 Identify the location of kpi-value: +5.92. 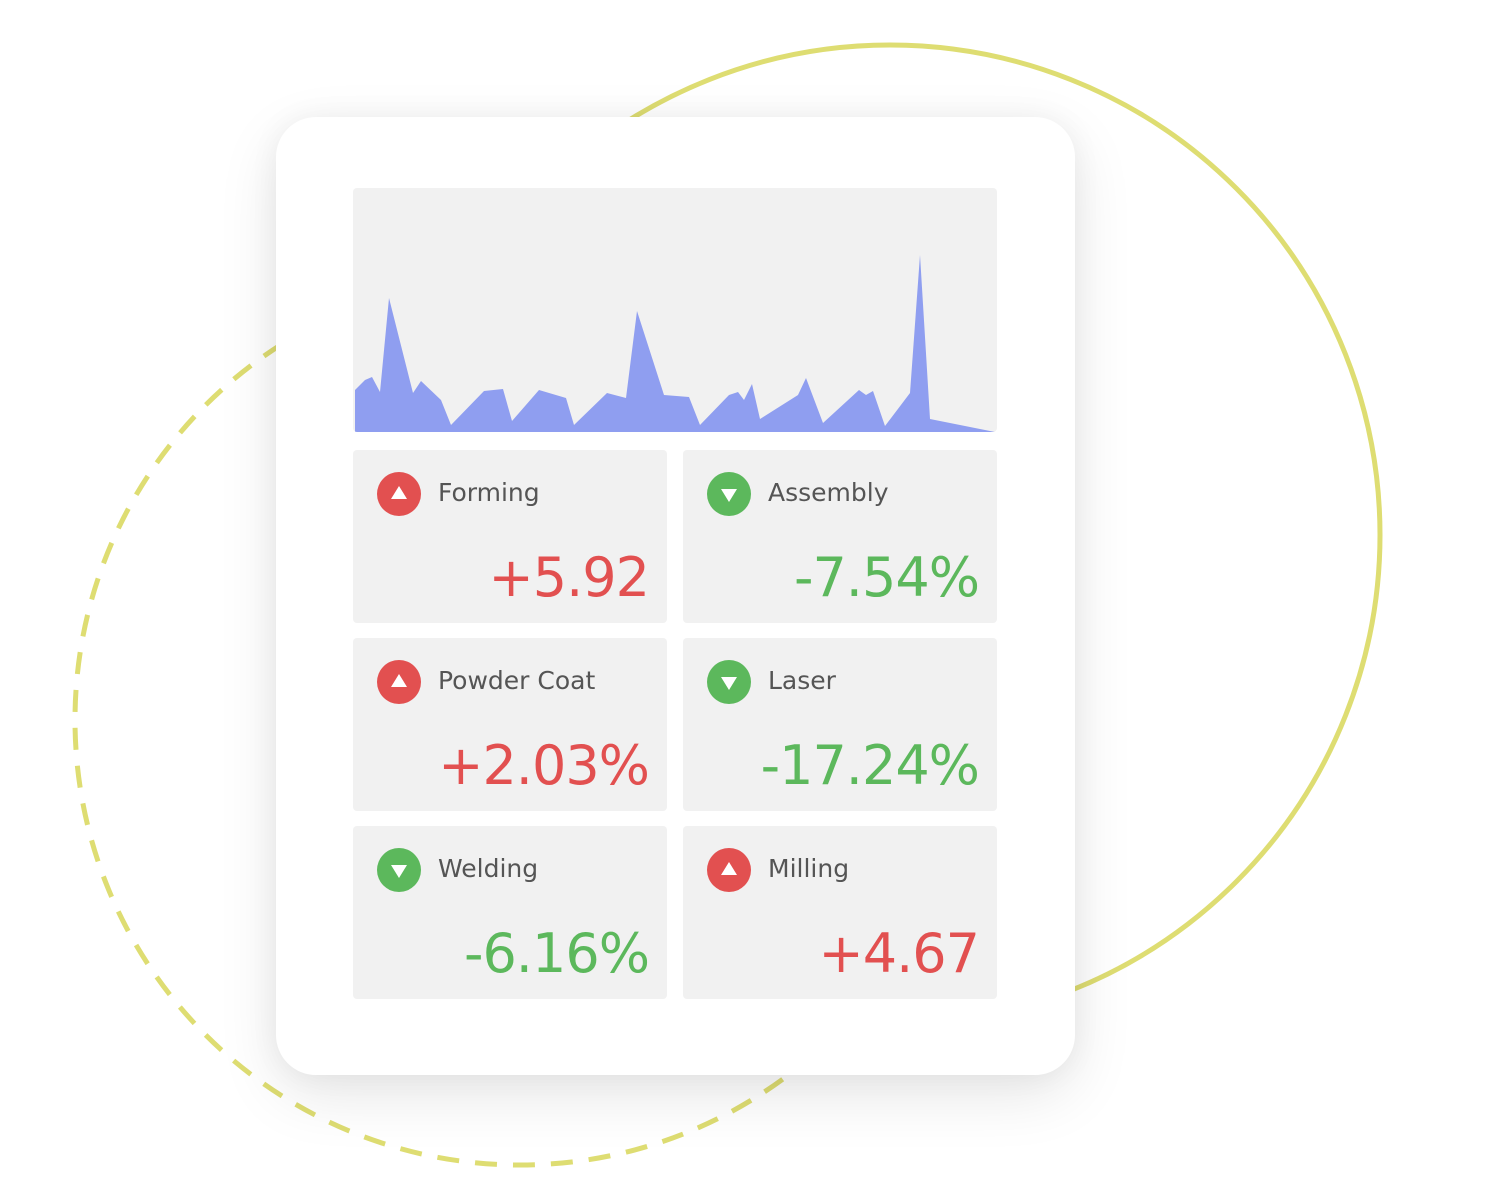
(569, 577).